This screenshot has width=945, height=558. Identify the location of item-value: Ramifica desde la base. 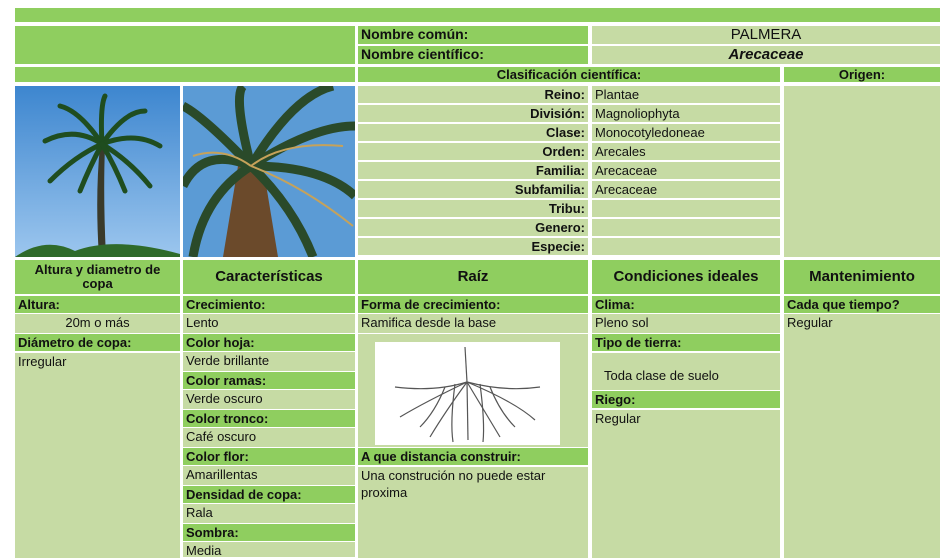
(473, 323).